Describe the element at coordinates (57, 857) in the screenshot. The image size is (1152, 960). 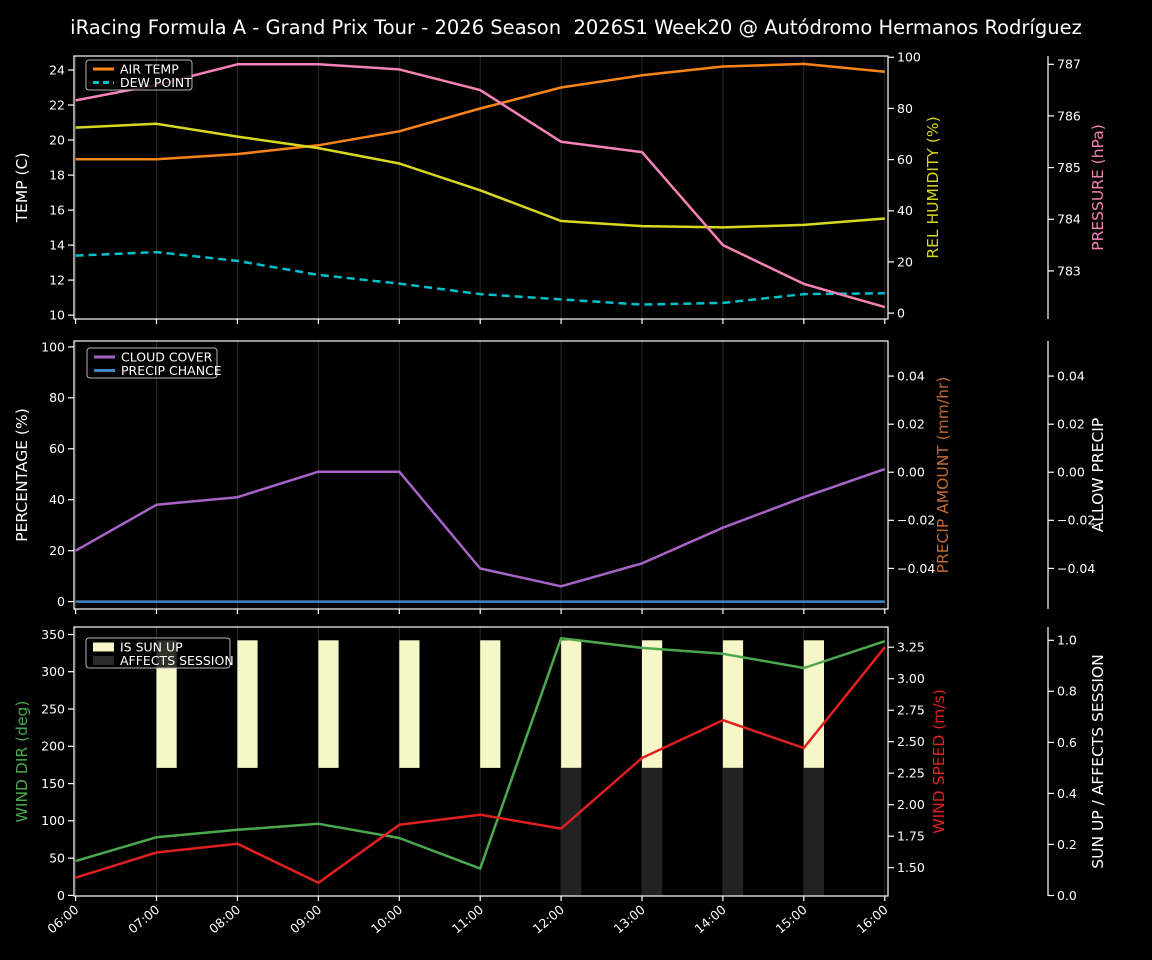
I see `y-tick-label: 50` at that location.